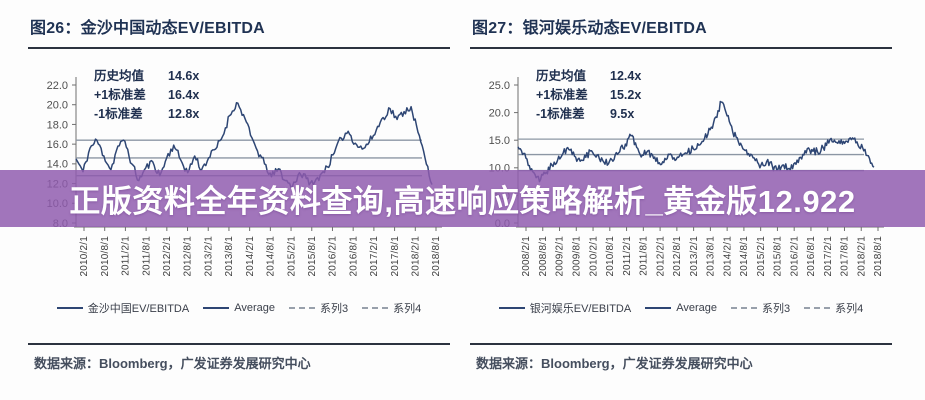 Image resolution: width=925 pixels, height=400 pixels. I want to click on y-tick-label: 15.0, so click(499, 141).